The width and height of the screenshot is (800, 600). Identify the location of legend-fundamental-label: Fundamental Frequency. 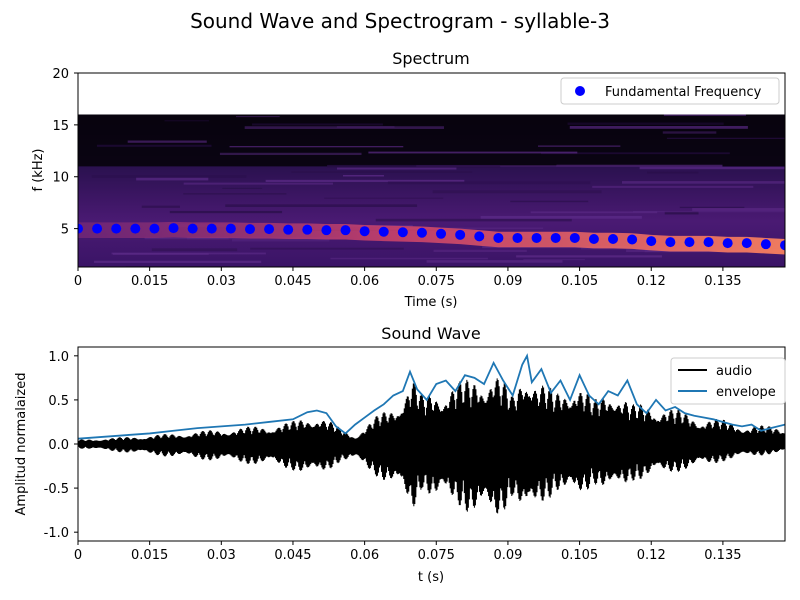
(683, 92).